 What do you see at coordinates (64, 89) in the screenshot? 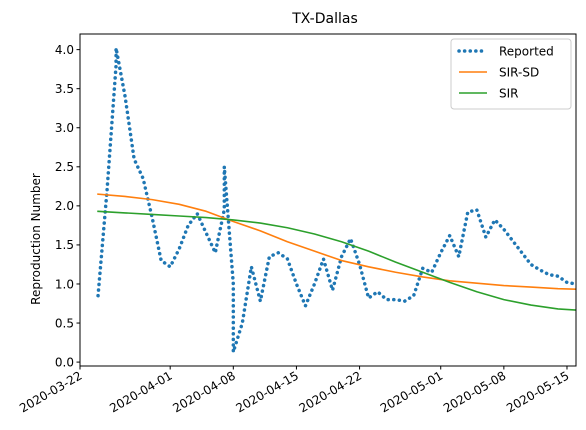
I see `y-tick-label: 3.5` at bounding box center [64, 89].